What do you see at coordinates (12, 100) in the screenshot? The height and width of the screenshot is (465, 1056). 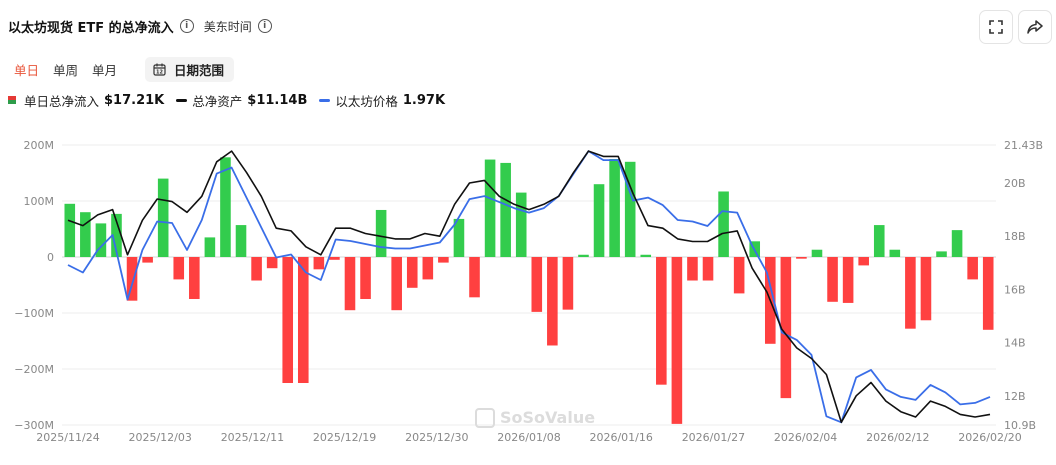 I see `legend-inflow-swatch` at bounding box center [12, 100].